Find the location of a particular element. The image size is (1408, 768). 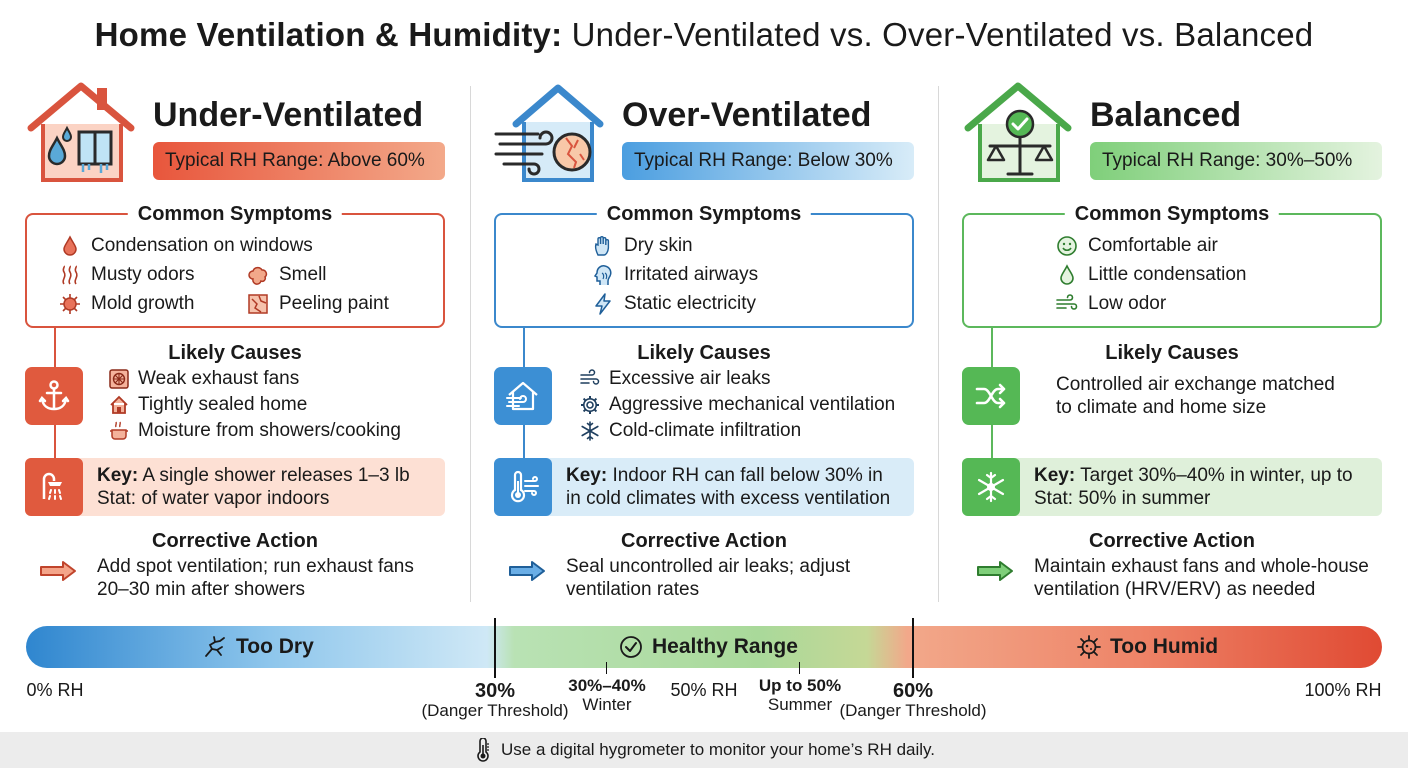

symptom-item: Low odor is located at coordinates (1111, 304).